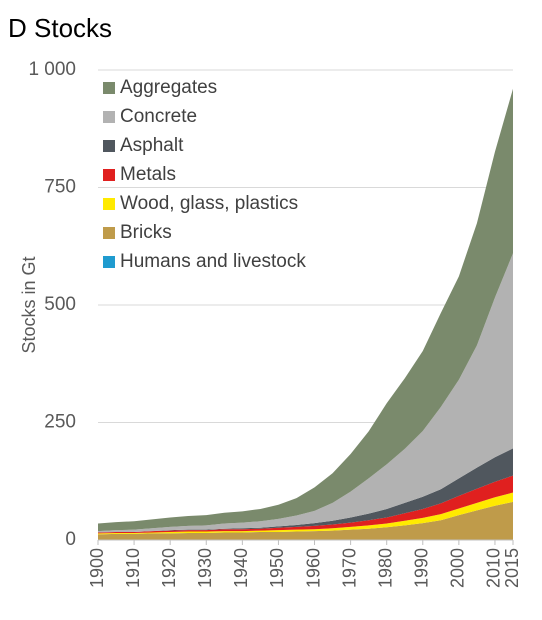 This screenshot has width=542, height=620. What do you see at coordinates (349, 568) in the screenshot?
I see `x-tick-label: 1970` at bounding box center [349, 568].